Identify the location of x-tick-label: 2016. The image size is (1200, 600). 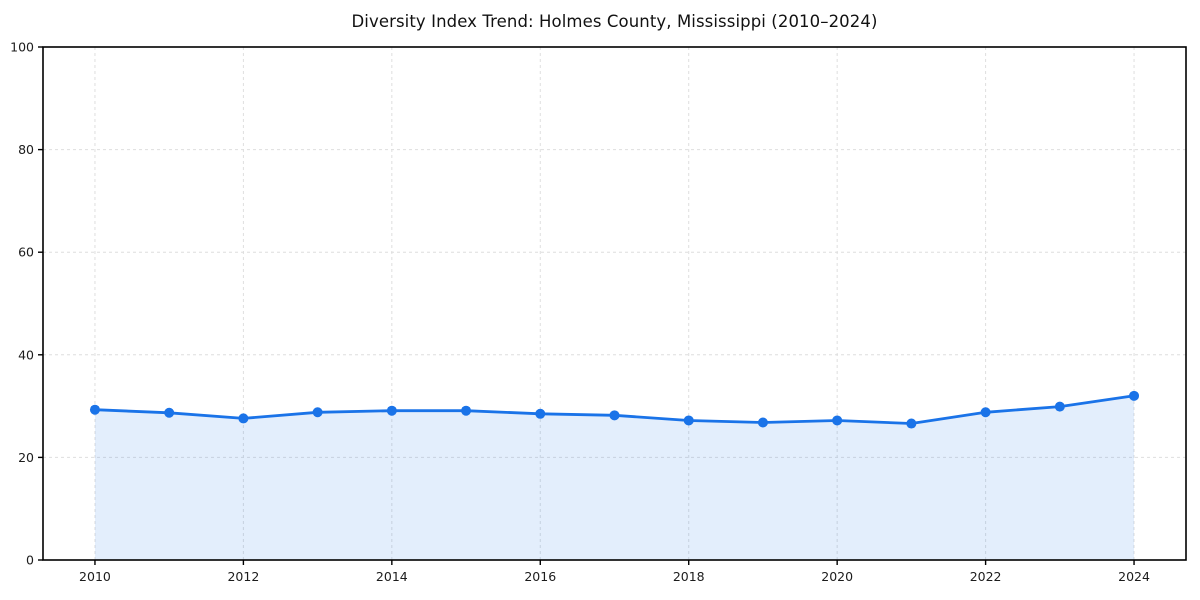
(540, 576).